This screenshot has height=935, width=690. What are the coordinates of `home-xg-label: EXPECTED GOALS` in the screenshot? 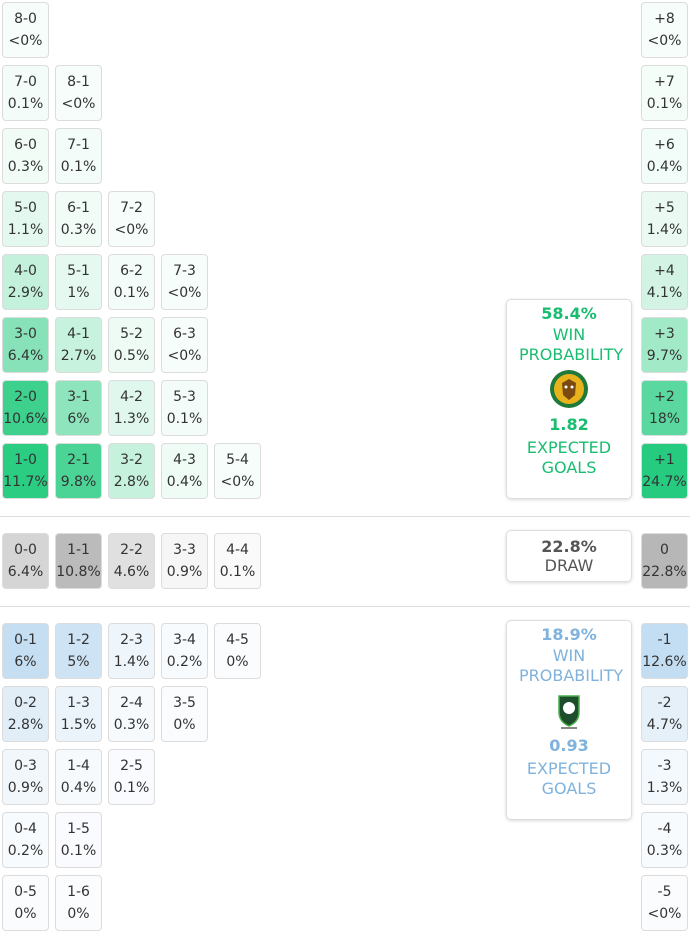 It's located at (569, 457).